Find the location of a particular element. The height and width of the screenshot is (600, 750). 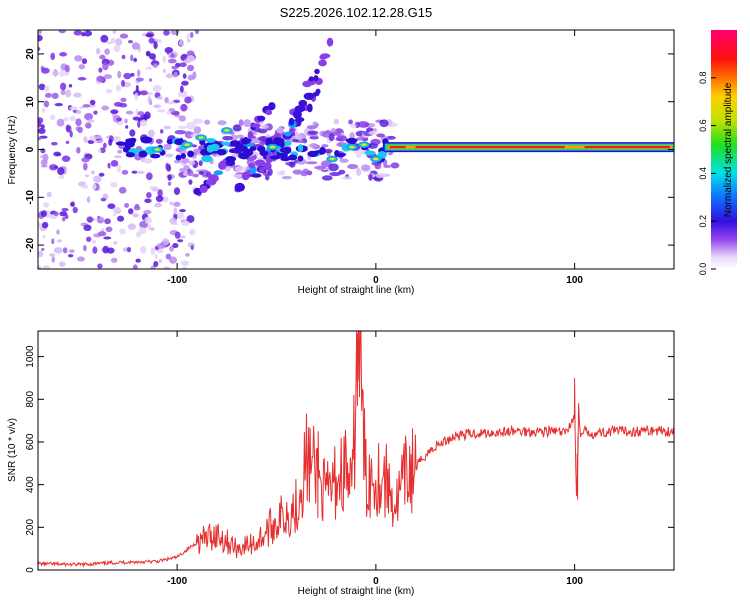

y-tick-label: 20 is located at coordinates (30, 54).